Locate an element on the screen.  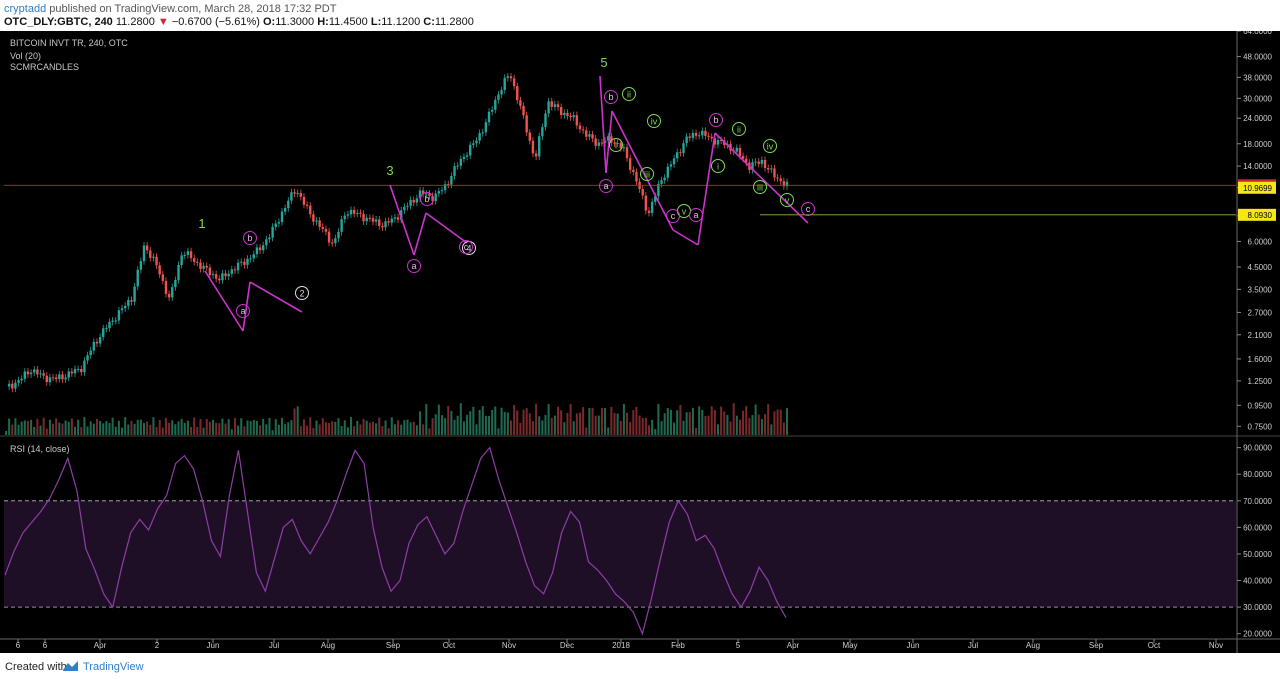
price-axis-label: 6.0000 is located at coordinates (1260, 241).